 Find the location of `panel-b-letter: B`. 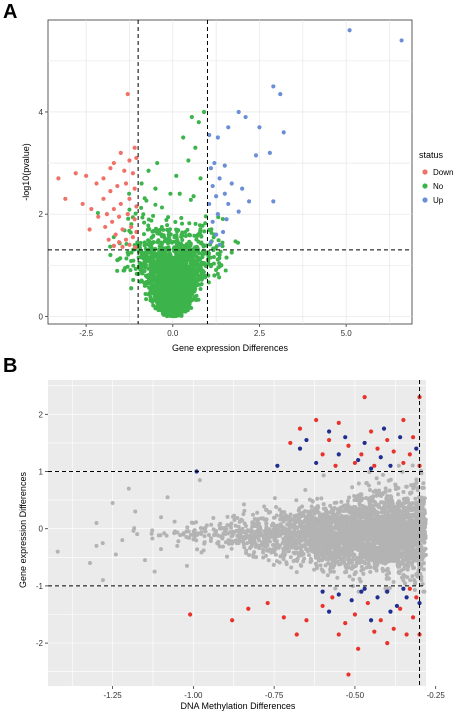

panel-b-letter: B is located at coordinates (10, 366).